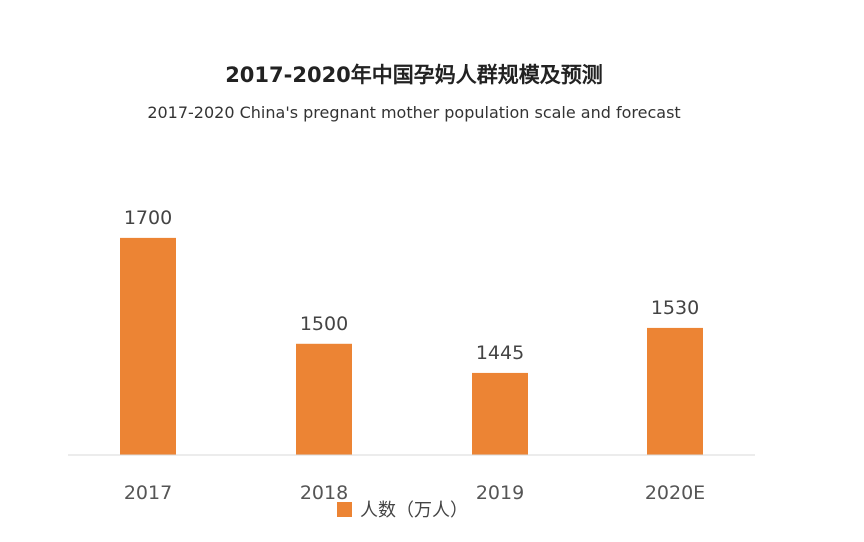 The image size is (864, 542). Describe the element at coordinates (148, 218) in the screenshot. I see `data-label-2017: 1700` at that location.